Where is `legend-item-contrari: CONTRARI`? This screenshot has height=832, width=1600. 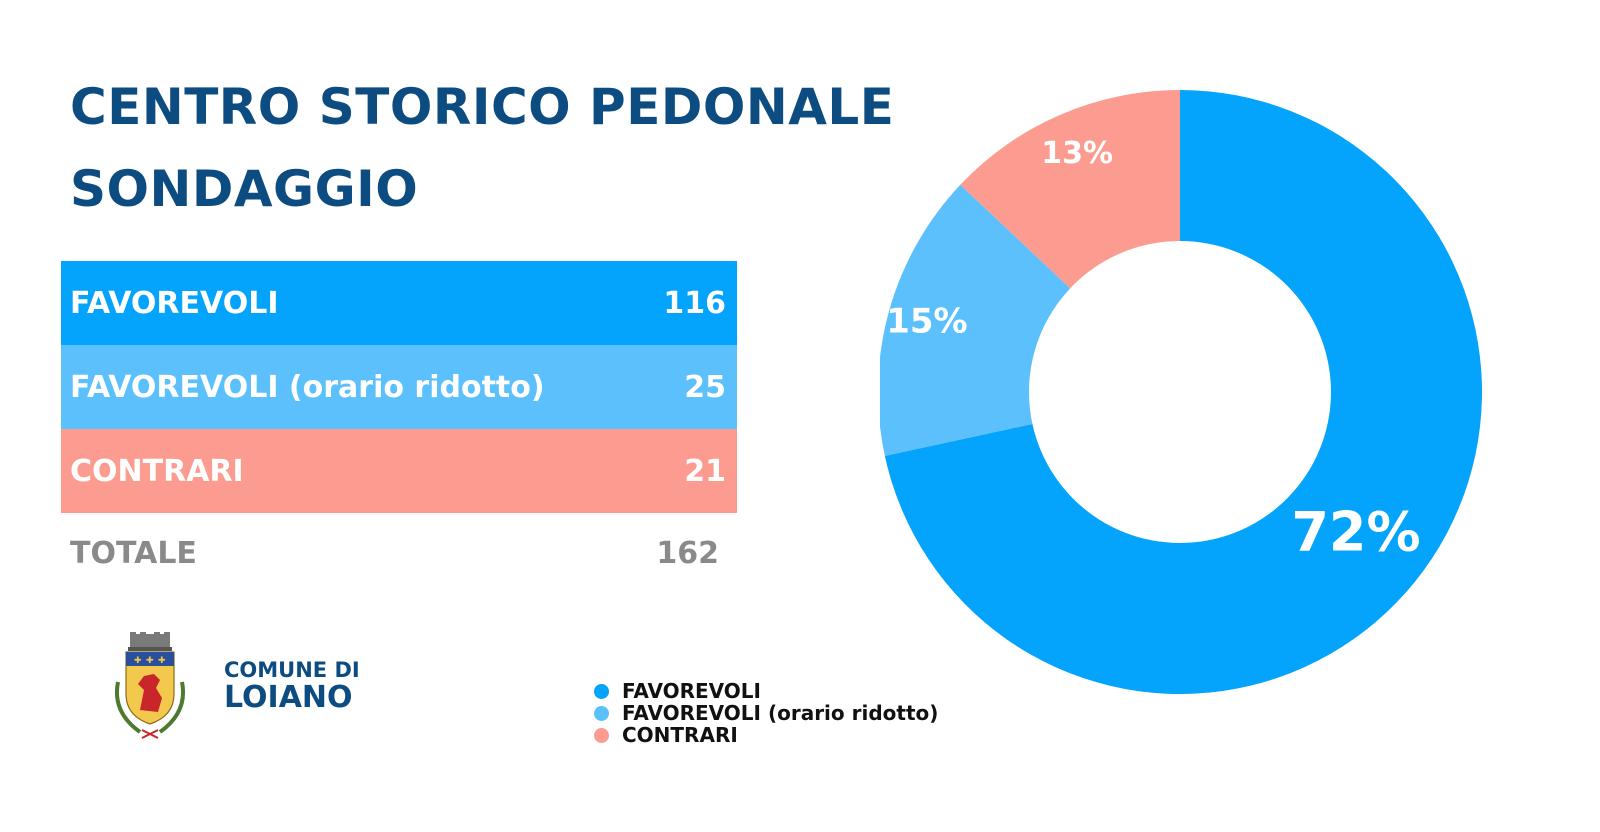 legend-item-contrari: CONTRARI is located at coordinates (766, 735).